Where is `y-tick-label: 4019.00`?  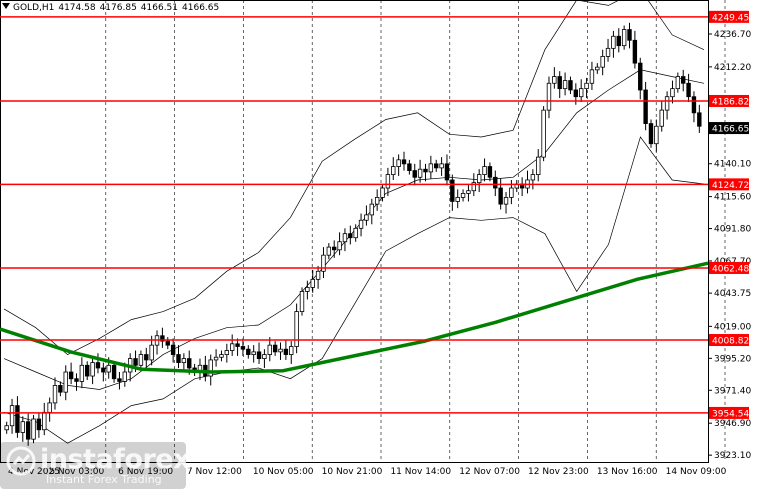
y-tick-label: 4019.00 is located at coordinates (732, 327).